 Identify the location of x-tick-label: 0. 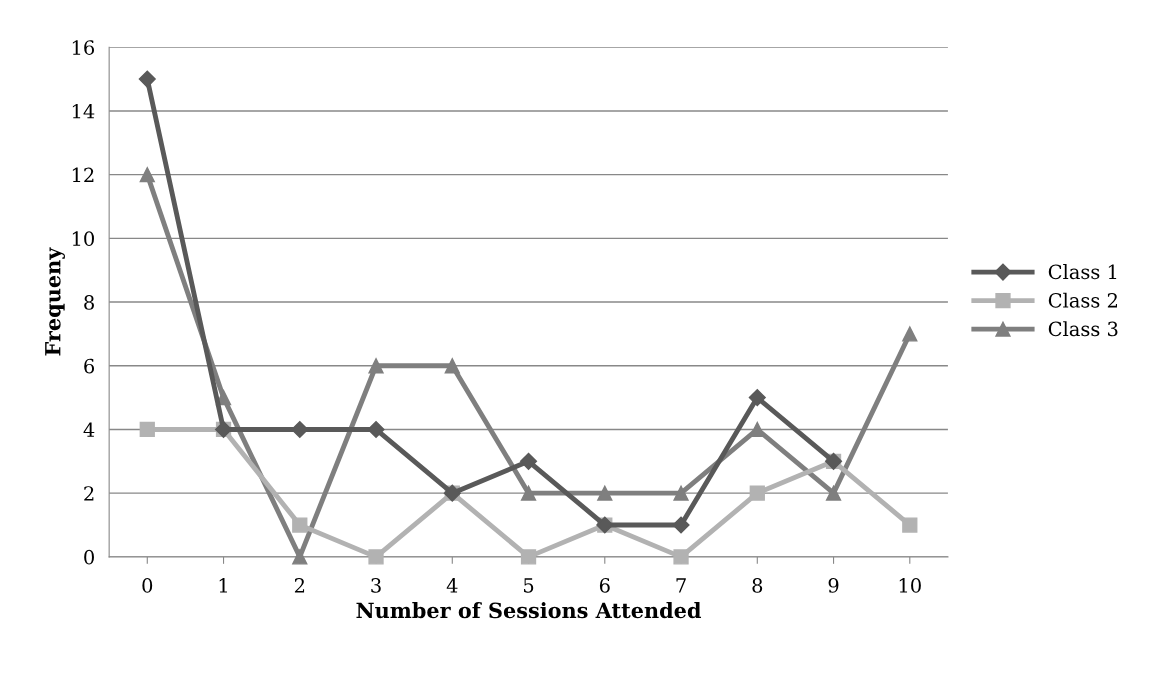
(147, 585).